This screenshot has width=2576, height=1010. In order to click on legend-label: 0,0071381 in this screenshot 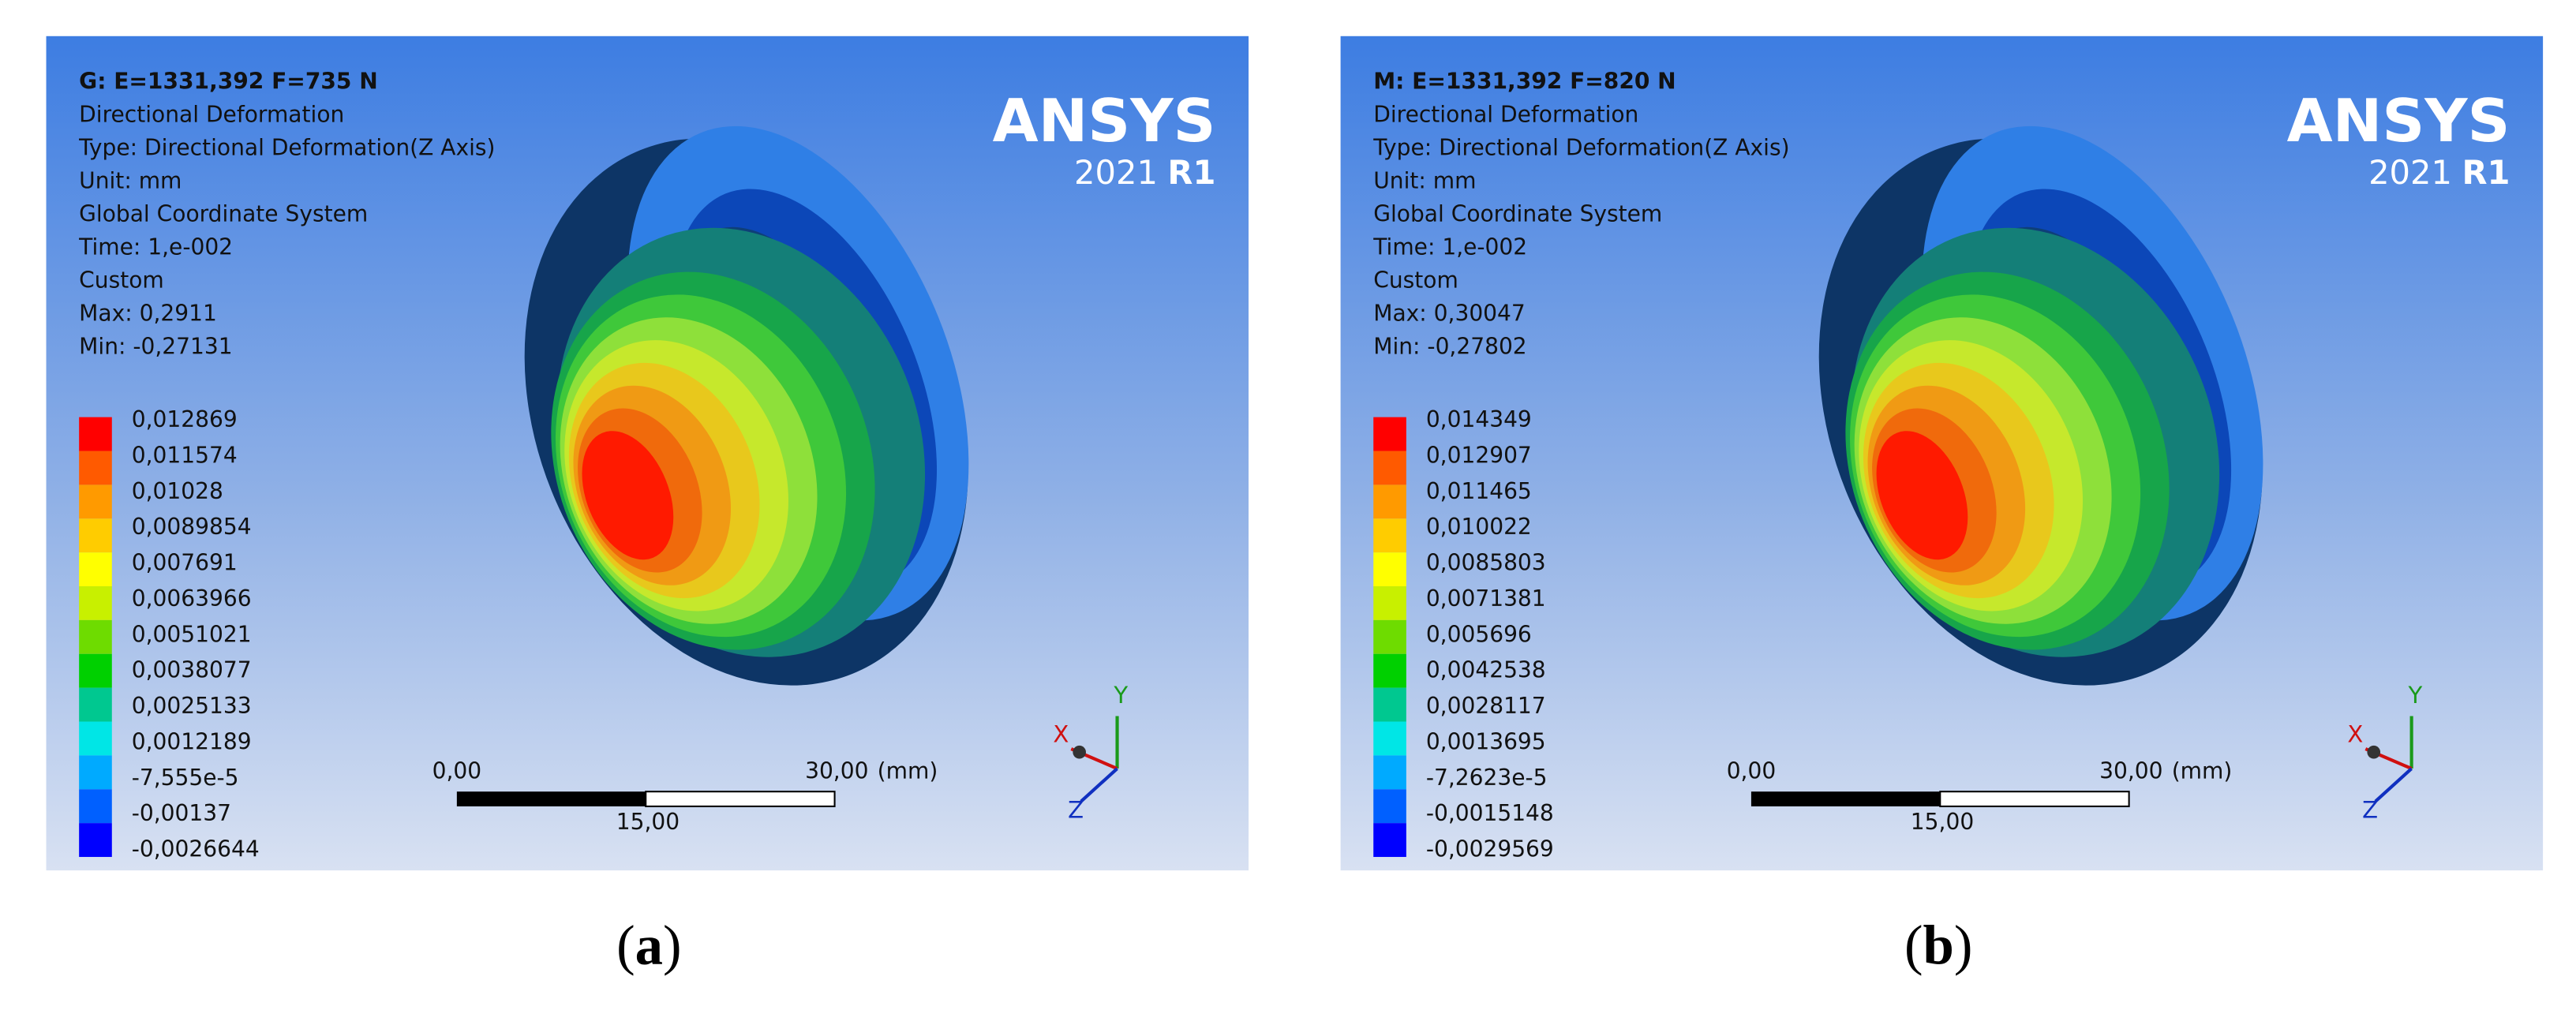, I will do `click(1486, 598)`.